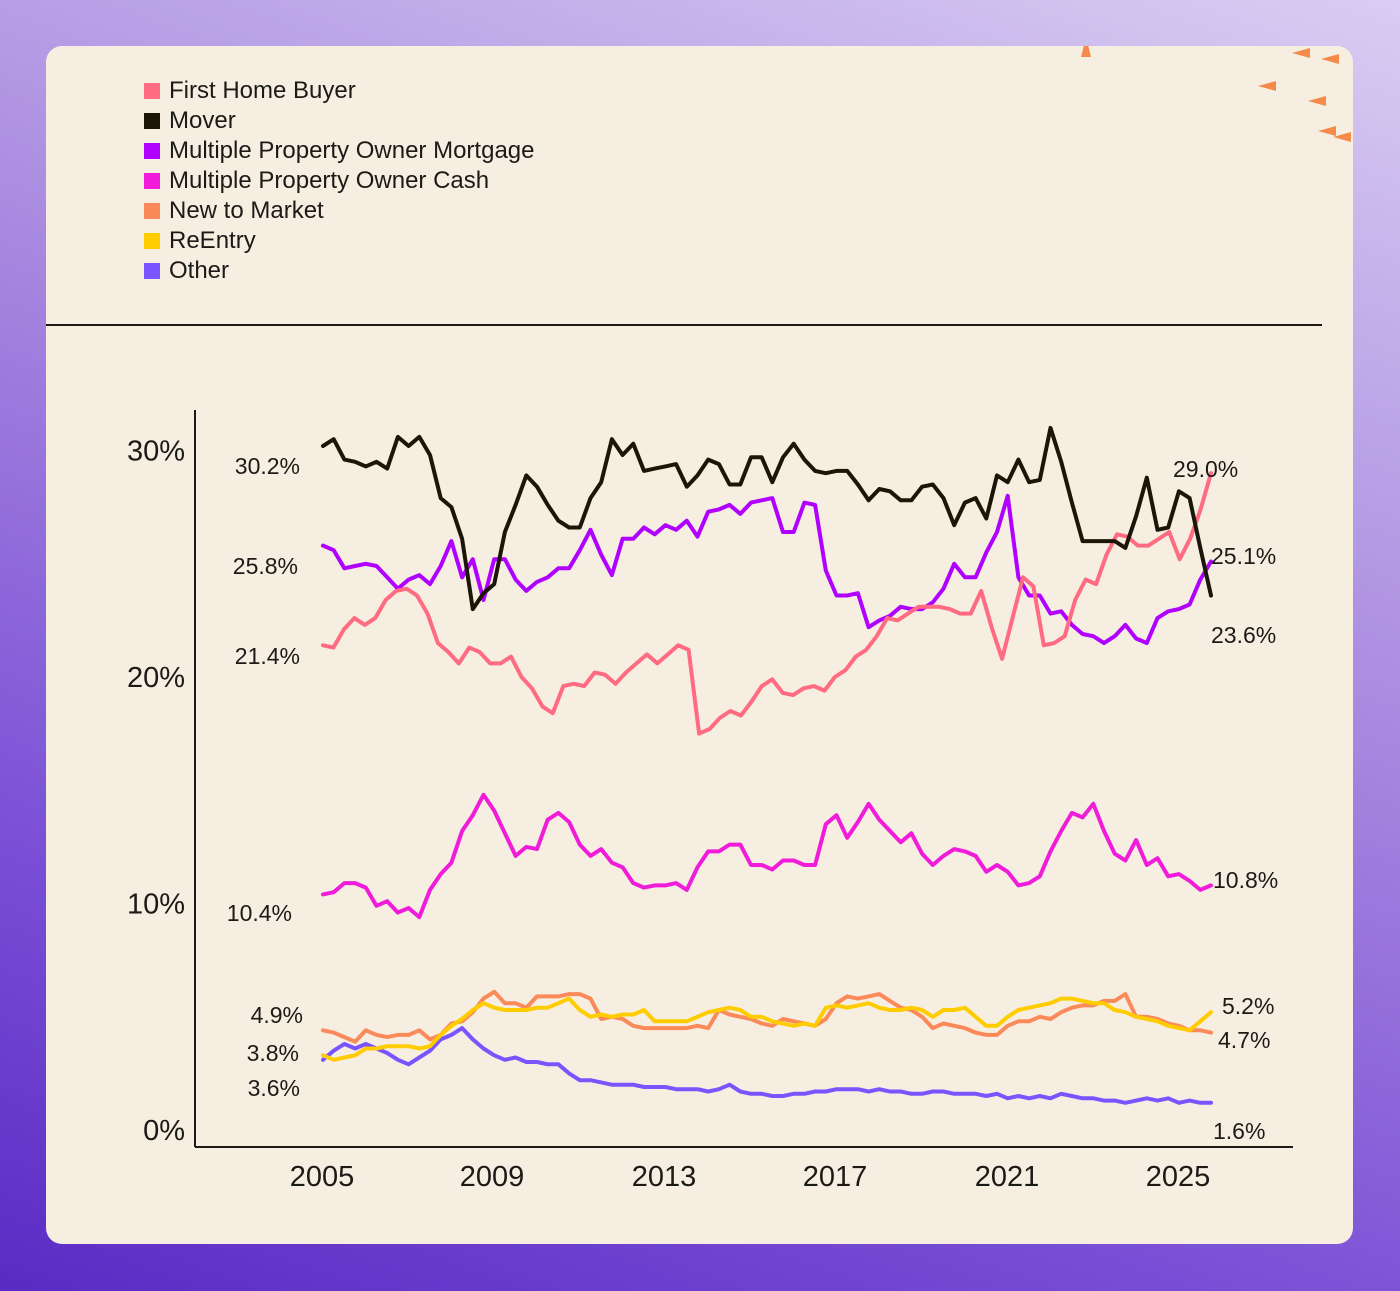  Describe the element at coordinates (1248, 1006) in the screenshot. I see `end-value-label: 5.2%` at that location.